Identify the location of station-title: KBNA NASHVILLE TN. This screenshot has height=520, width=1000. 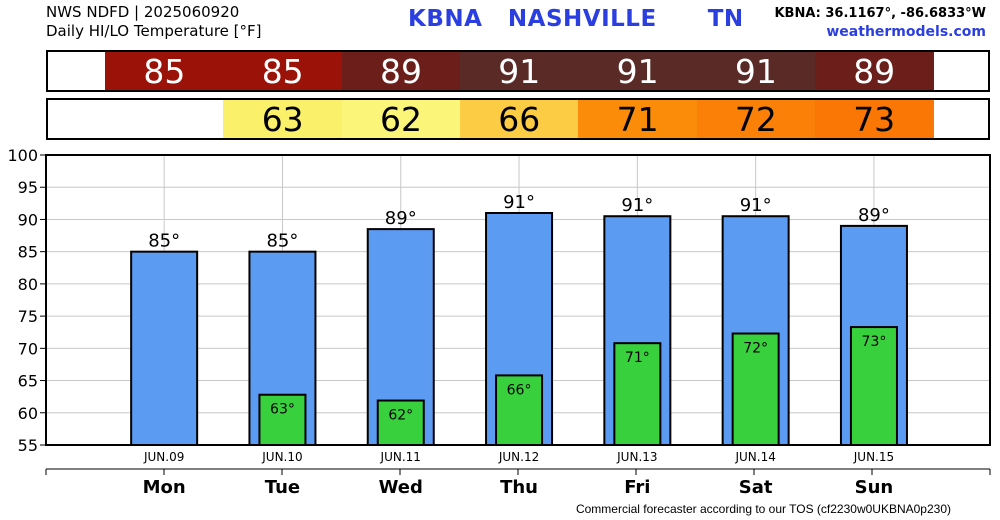
(576, 19).